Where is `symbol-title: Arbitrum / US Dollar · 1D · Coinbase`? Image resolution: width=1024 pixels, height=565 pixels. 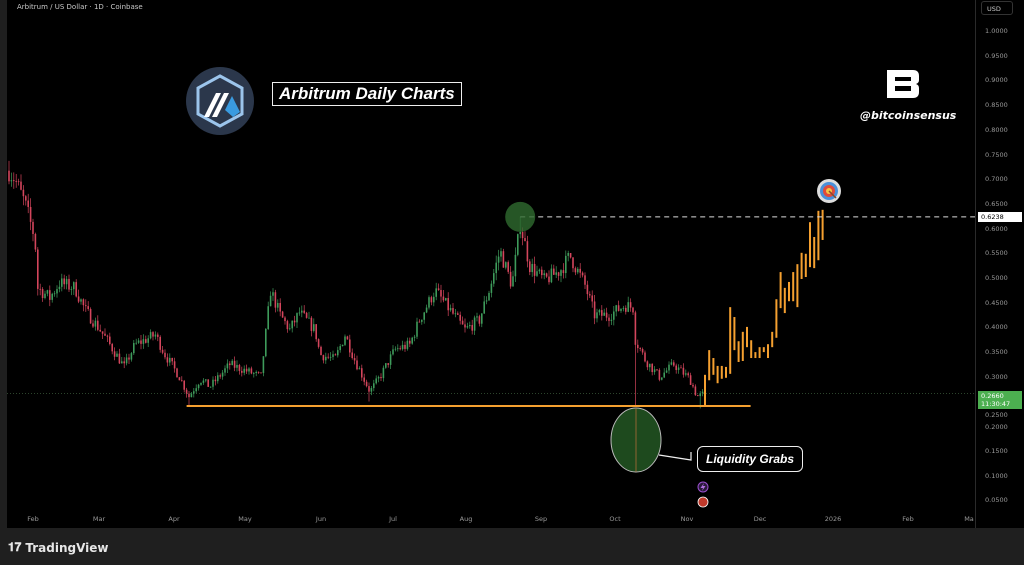
symbol-title: Arbitrum / US Dollar · 1D · Coinbase is located at coordinates (80, 7).